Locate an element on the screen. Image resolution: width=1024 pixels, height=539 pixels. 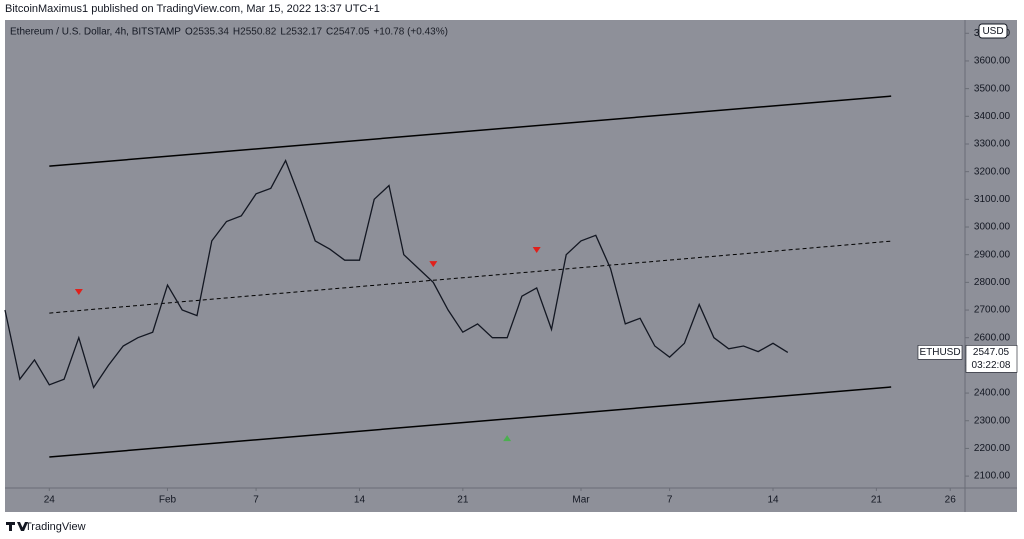
y-tick-label: 2100.00 is located at coordinates (992, 476).